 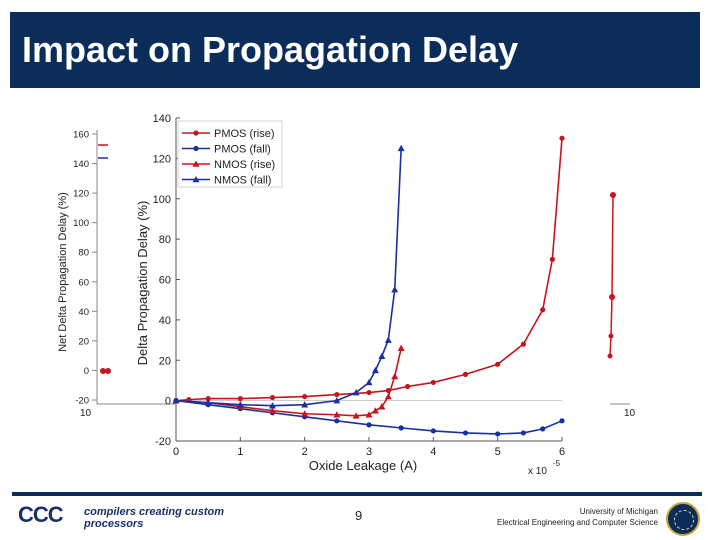 I want to click on x-multiplier-exponent: -5, so click(x=557, y=463).